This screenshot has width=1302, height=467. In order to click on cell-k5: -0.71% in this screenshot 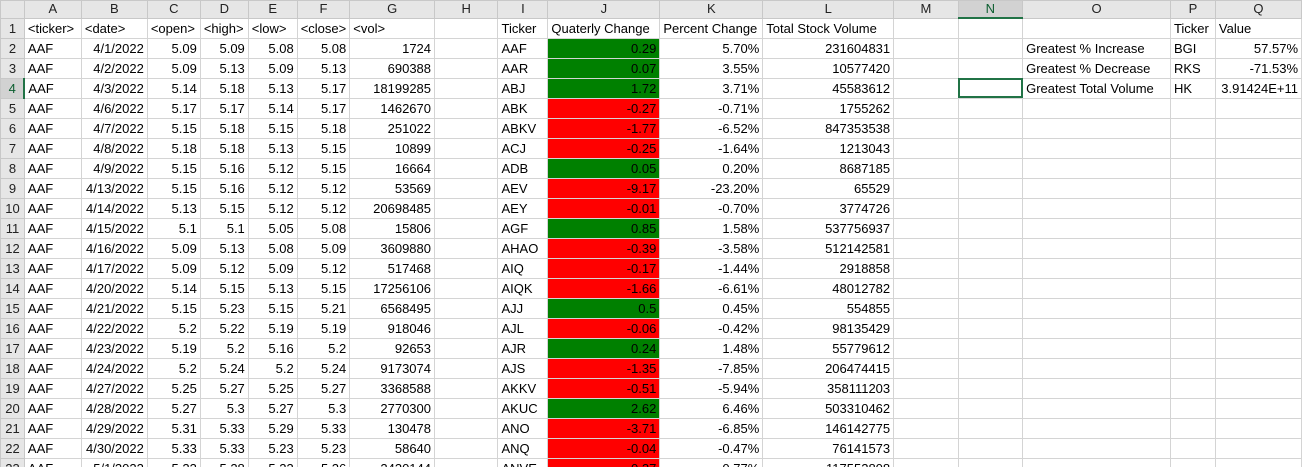, I will do `click(711, 108)`.